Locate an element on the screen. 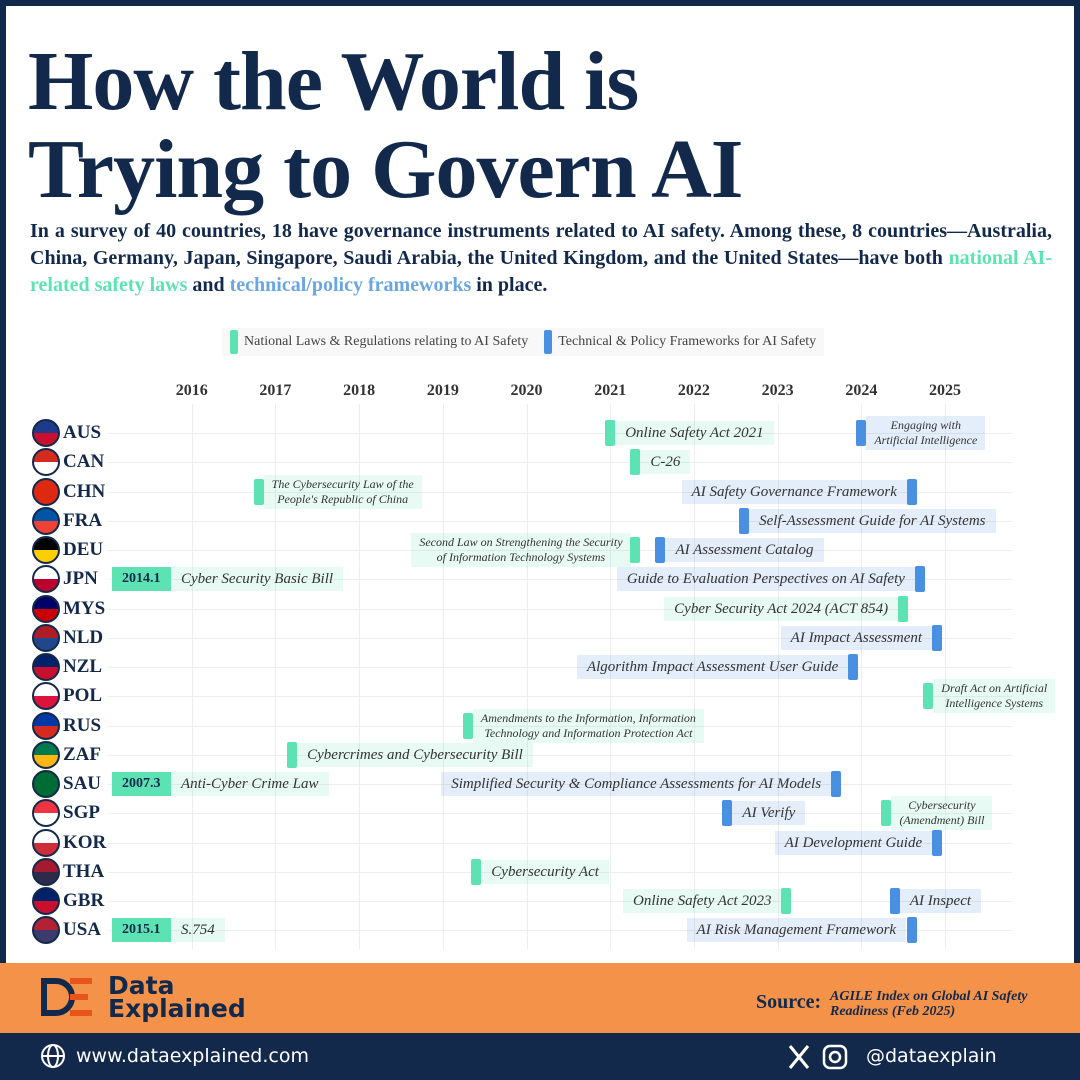 The width and height of the screenshot is (1080, 1080). country-label: SAU is located at coordinates (82, 783).